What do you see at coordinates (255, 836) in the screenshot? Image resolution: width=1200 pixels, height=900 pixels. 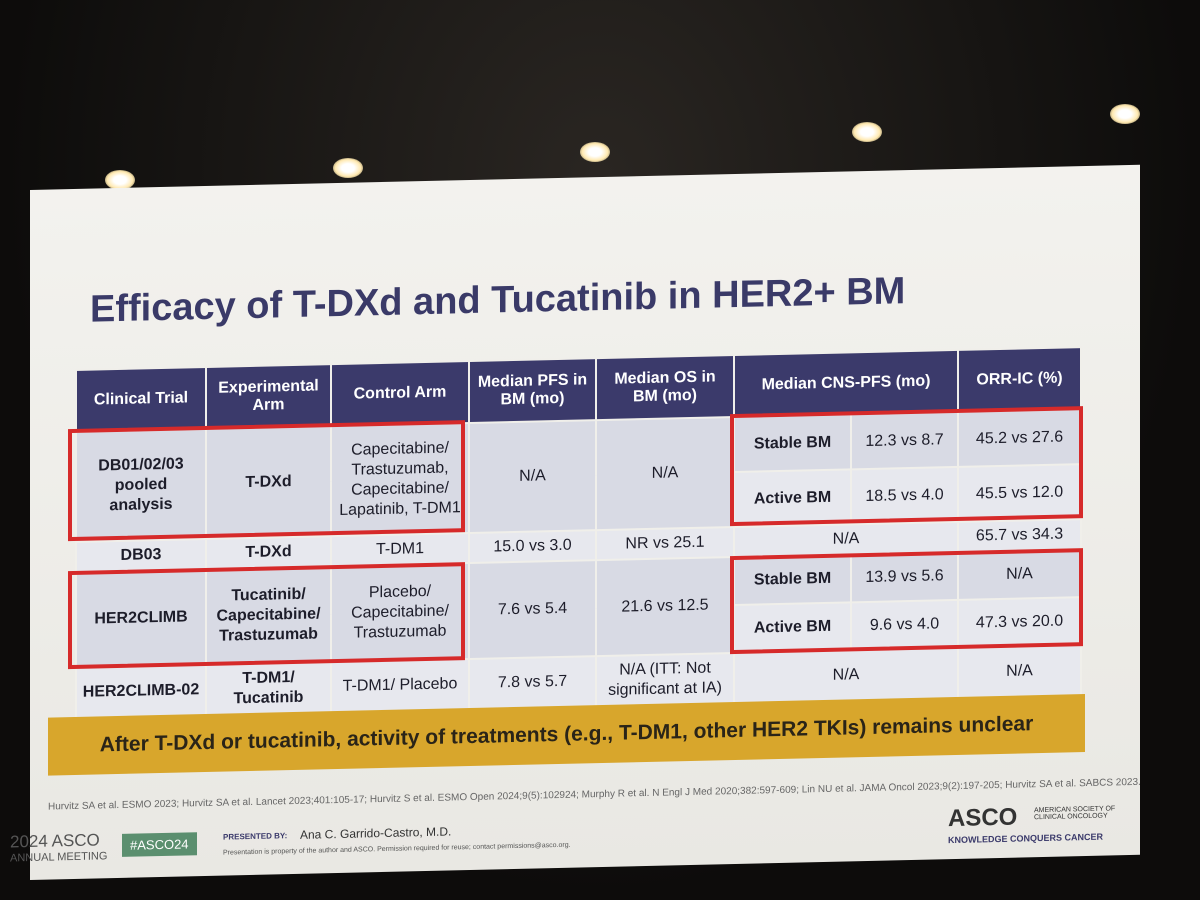 I see `presented-by: PRESENTED BY:` at bounding box center [255, 836].